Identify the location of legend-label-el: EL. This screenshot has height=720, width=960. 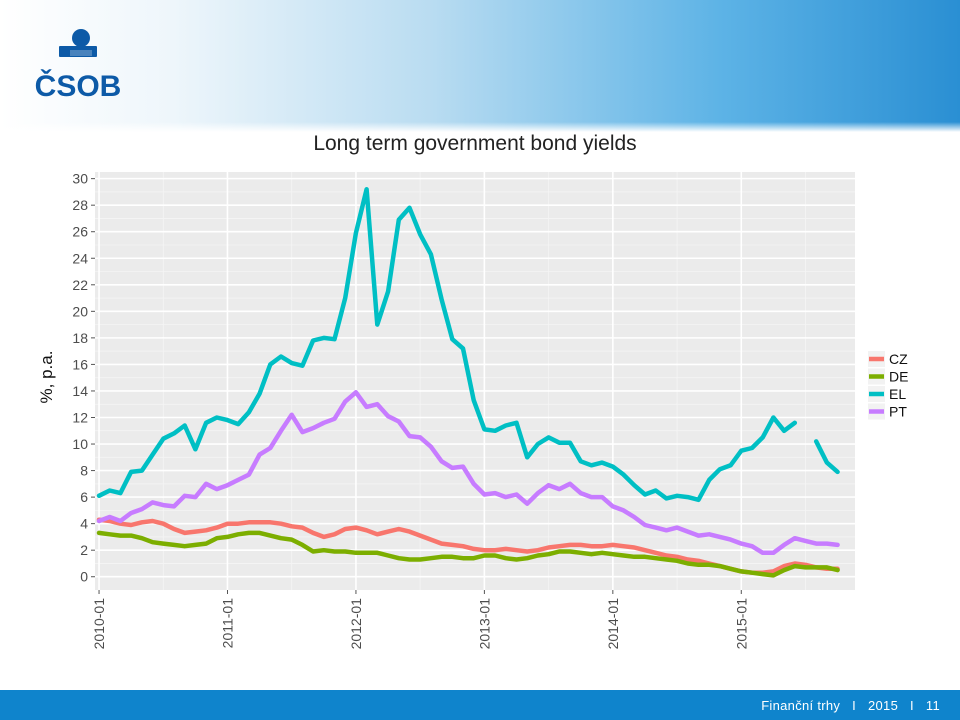
(897, 394).